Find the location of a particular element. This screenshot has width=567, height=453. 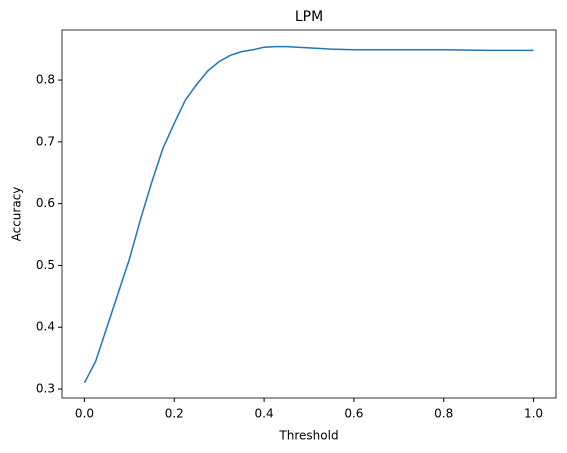

y-tick-label: 0.8 is located at coordinates (45, 80).